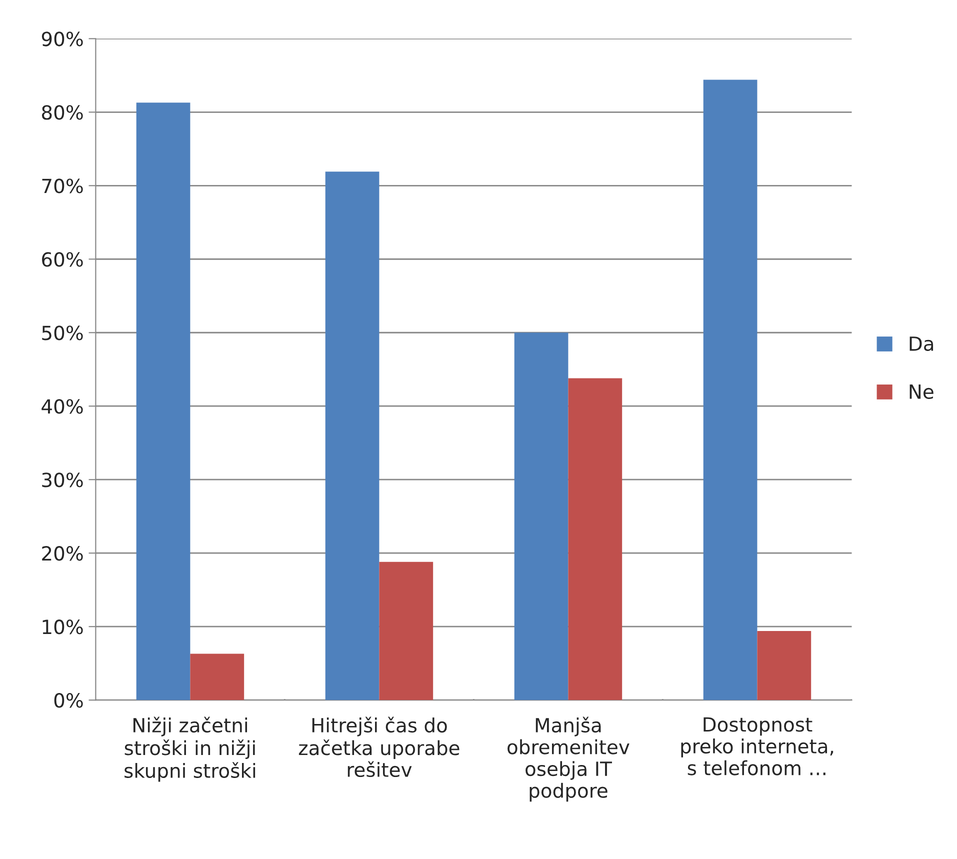 The height and width of the screenshot is (859, 957). What do you see at coordinates (62, 39) in the screenshot?
I see `y-tick-label: 90%` at bounding box center [62, 39].